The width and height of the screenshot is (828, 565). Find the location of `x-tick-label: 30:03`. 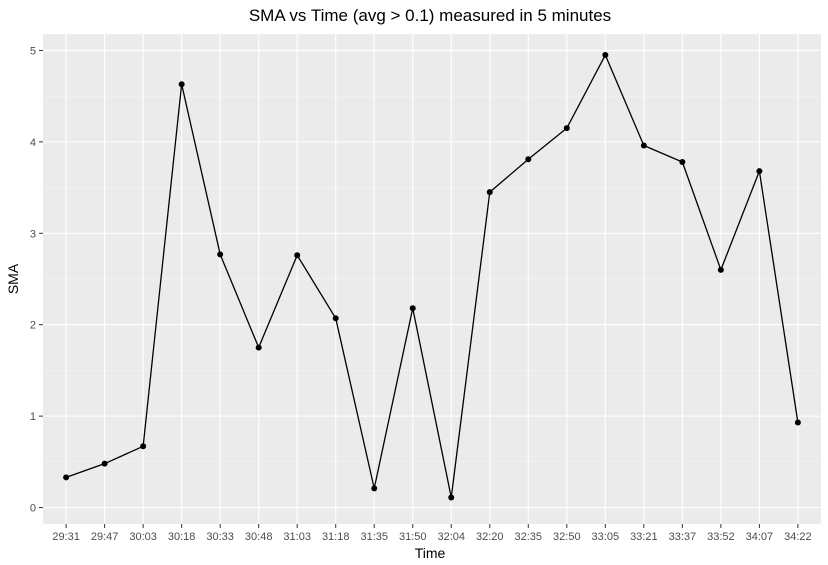

x-tick-label: 30:03 is located at coordinates (143, 537).